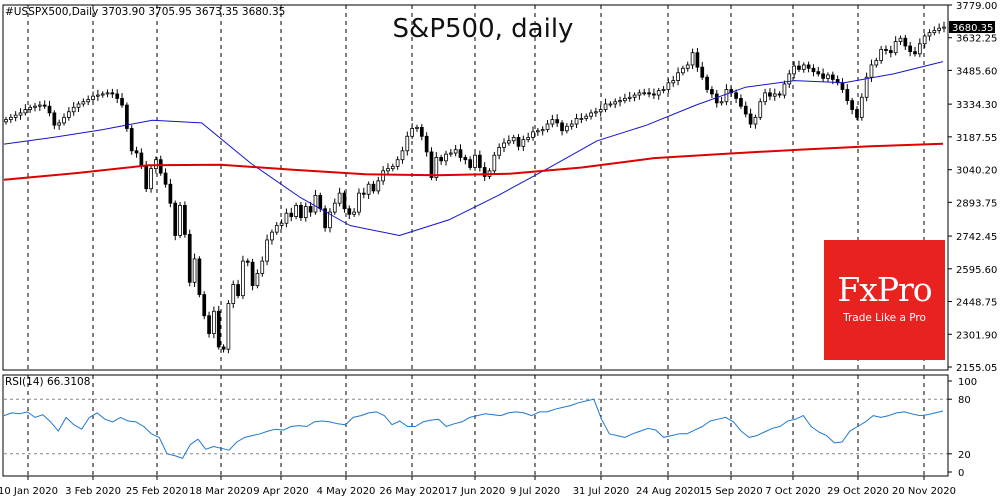 The width and height of the screenshot is (1000, 500). Describe the element at coordinates (220, 491) in the screenshot. I see `x-tick-label: 18 Mar 2020` at that location.